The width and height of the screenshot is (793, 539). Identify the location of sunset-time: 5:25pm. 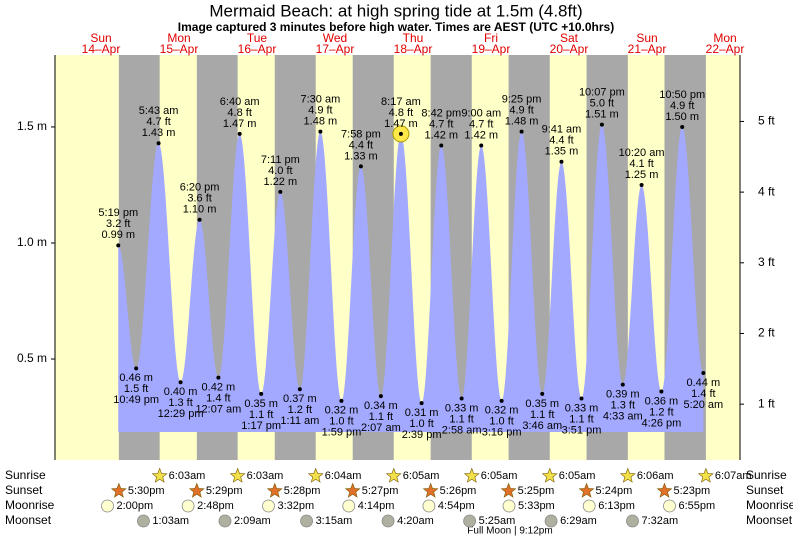
(536, 491).